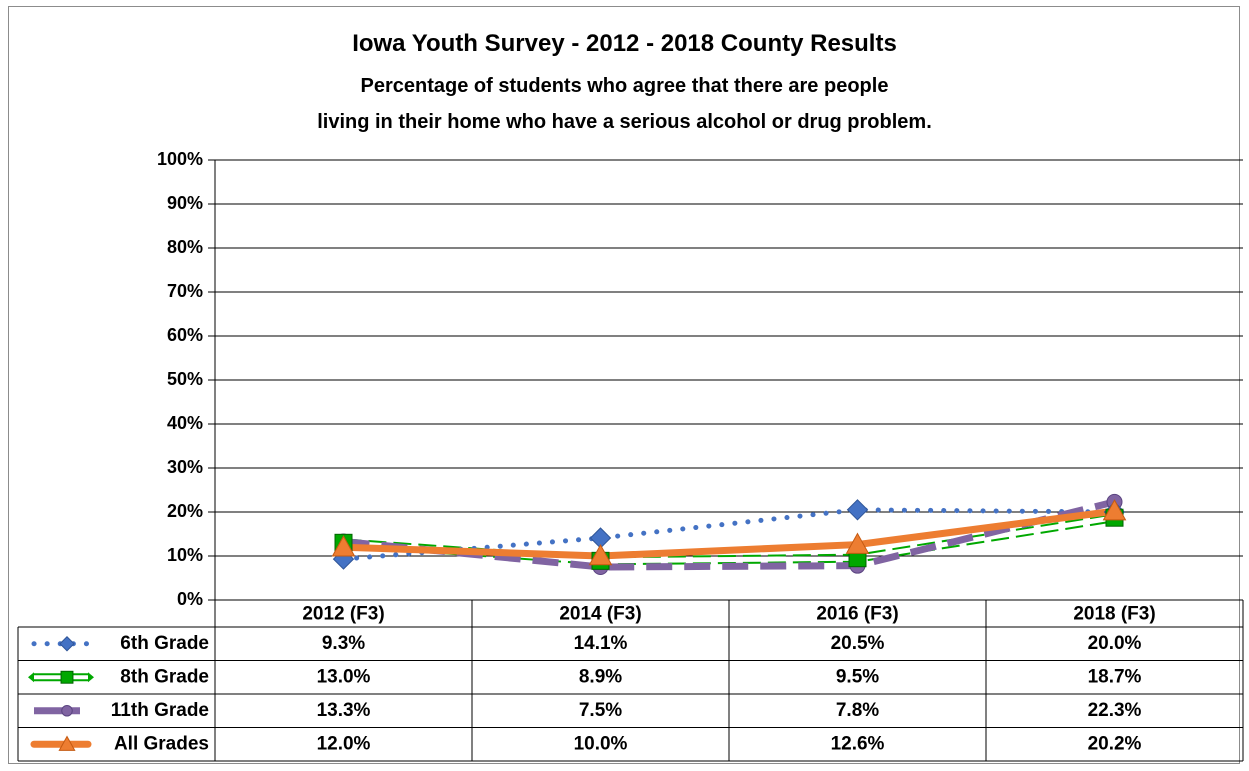 The image size is (1249, 771). I want to click on legend-key-marker-all-grades, so click(67, 743).